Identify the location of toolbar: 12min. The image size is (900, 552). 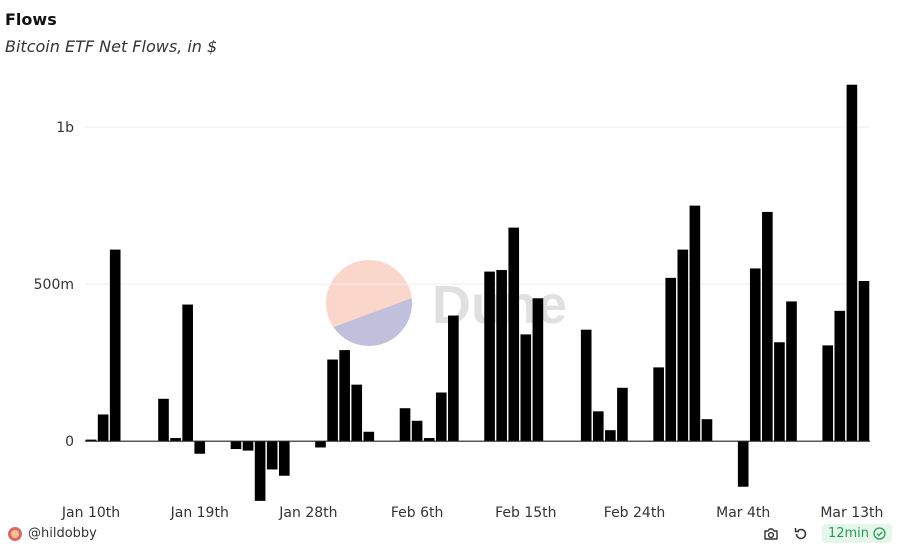
(827, 533).